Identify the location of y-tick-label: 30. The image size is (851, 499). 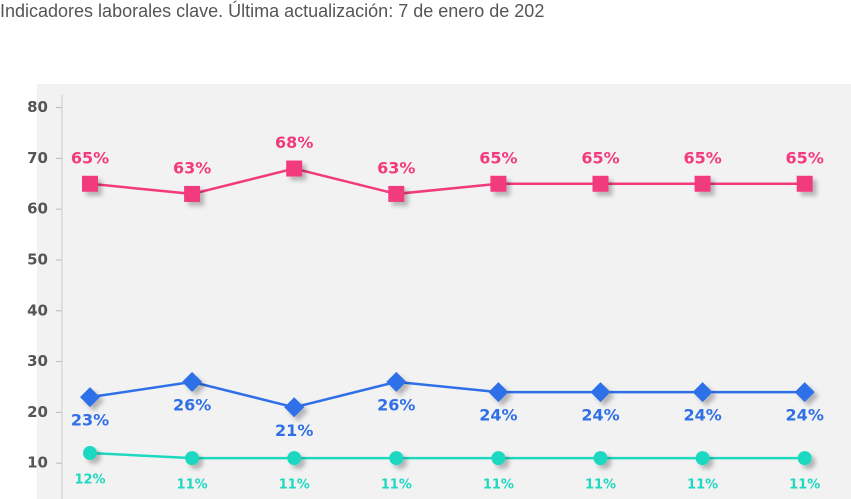
(37, 361).